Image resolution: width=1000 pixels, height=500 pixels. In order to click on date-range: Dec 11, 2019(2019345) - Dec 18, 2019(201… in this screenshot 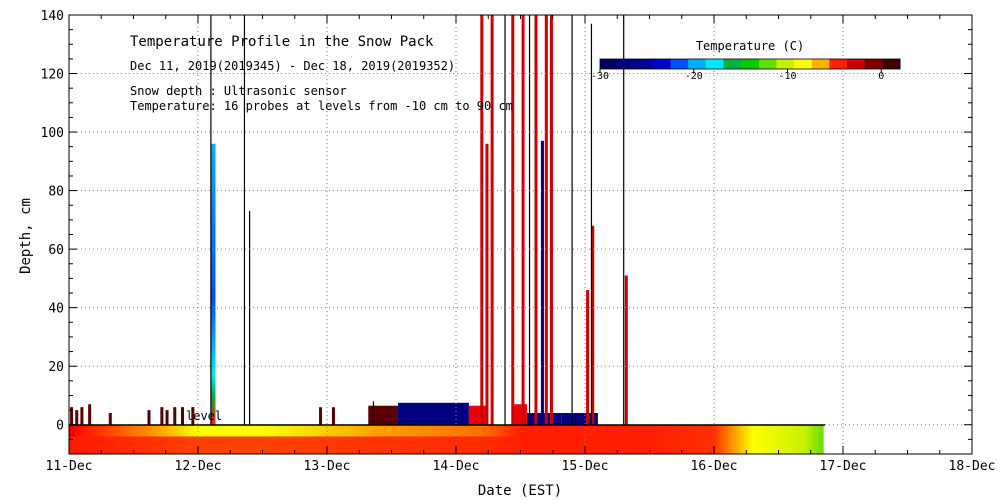, I will do `click(292, 66)`.